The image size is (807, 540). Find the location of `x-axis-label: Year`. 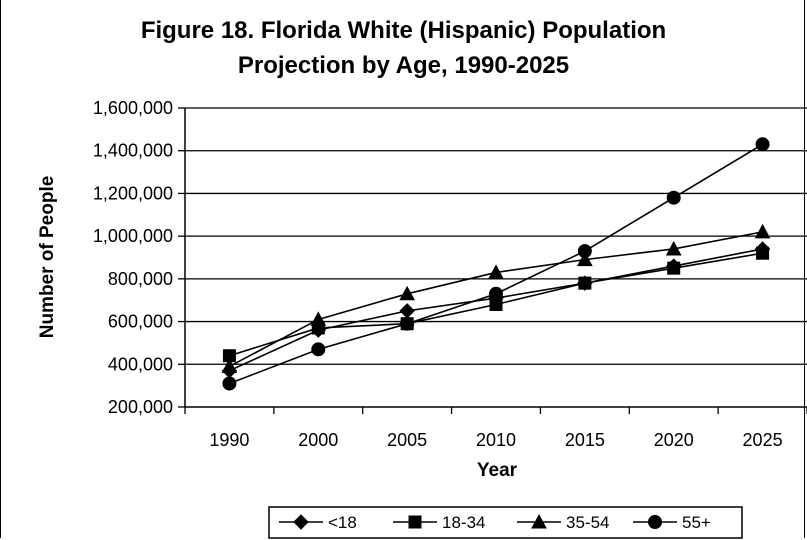

x-axis-label: Year is located at coordinates (497, 470).